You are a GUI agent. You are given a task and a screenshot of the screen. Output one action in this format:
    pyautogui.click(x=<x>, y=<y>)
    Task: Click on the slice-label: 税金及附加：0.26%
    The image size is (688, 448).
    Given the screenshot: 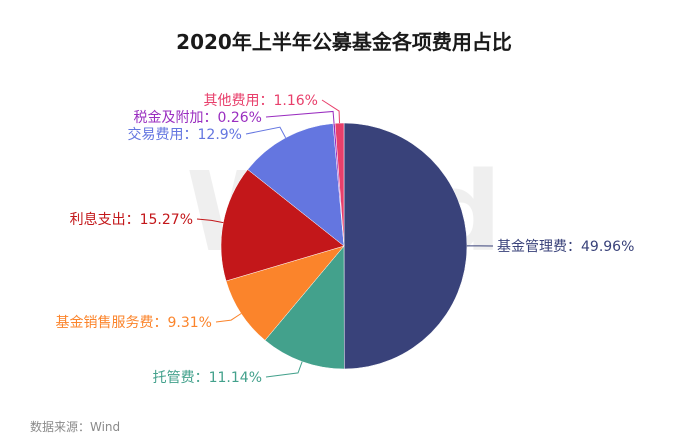 What is the action you would take?
    pyautogui.click(x=198, y=118)
    